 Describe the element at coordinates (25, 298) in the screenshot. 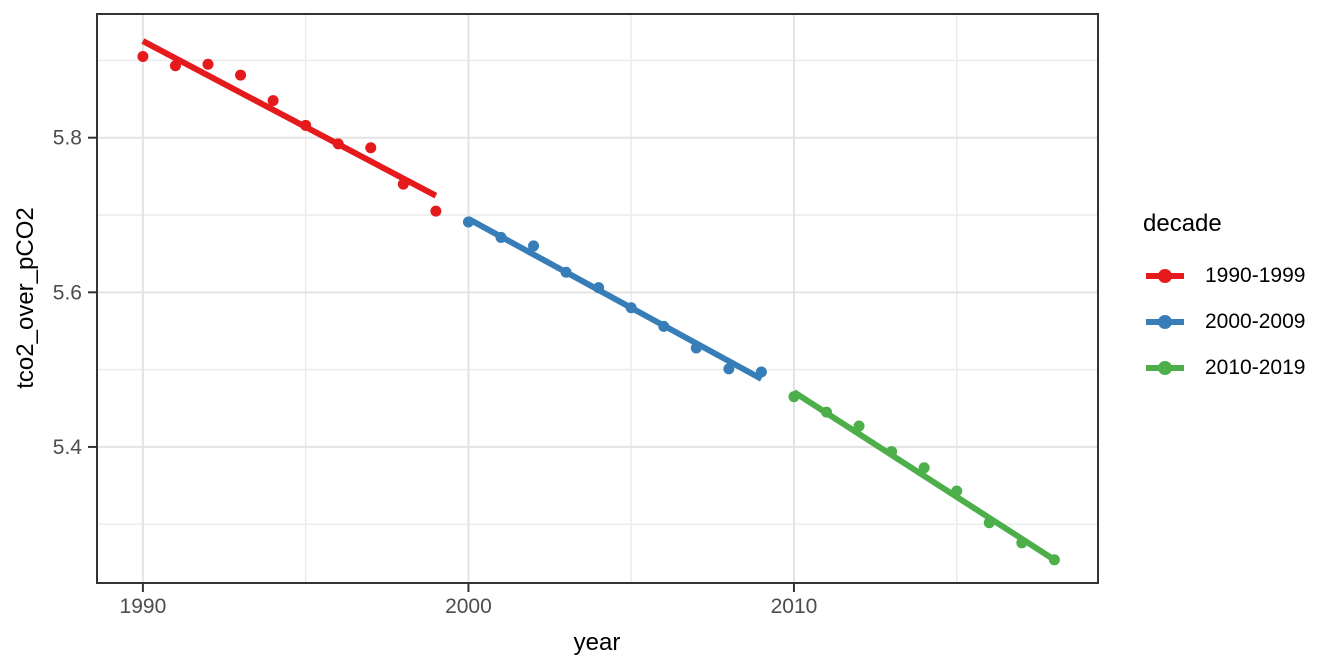

I see `y-axis-title: tco2_over_pCO2` at that location.